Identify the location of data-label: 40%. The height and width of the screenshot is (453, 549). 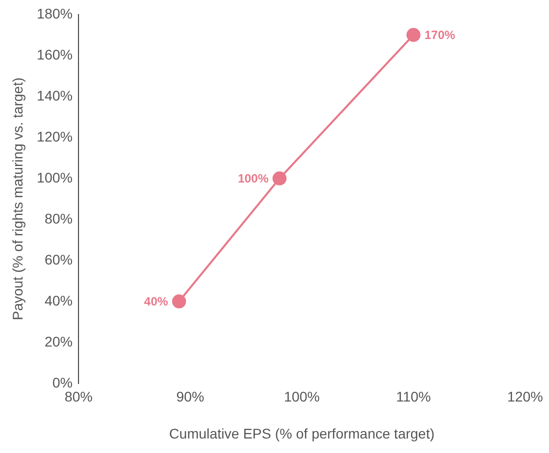
(156, 301).